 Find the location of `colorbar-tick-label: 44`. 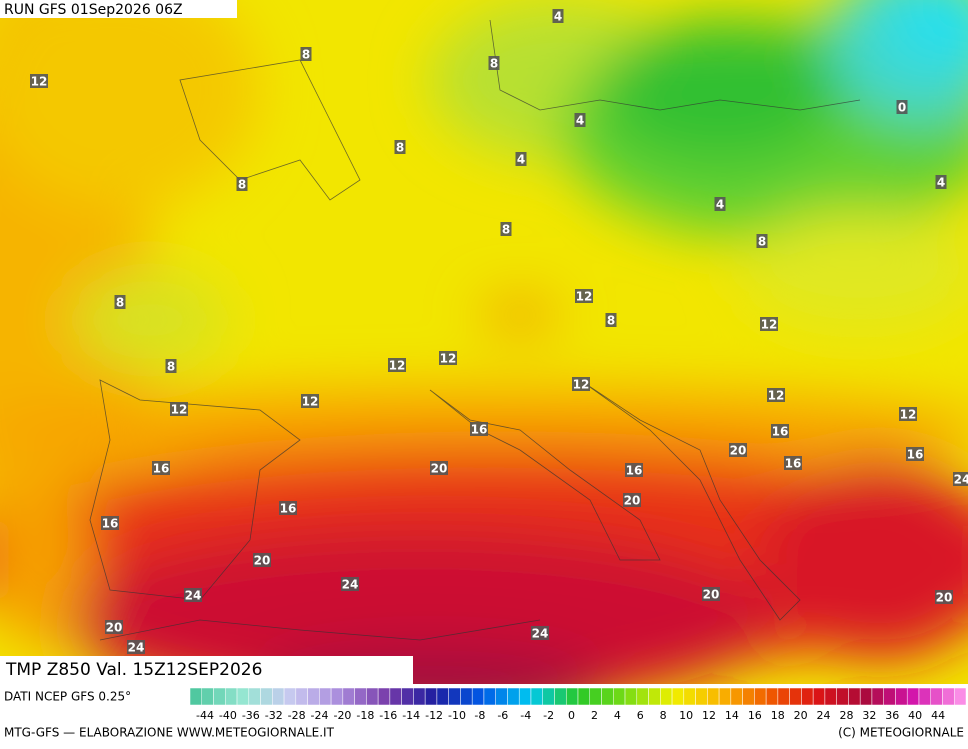

colorbar-tick-label: 44 is located at coordinates (938, 715).